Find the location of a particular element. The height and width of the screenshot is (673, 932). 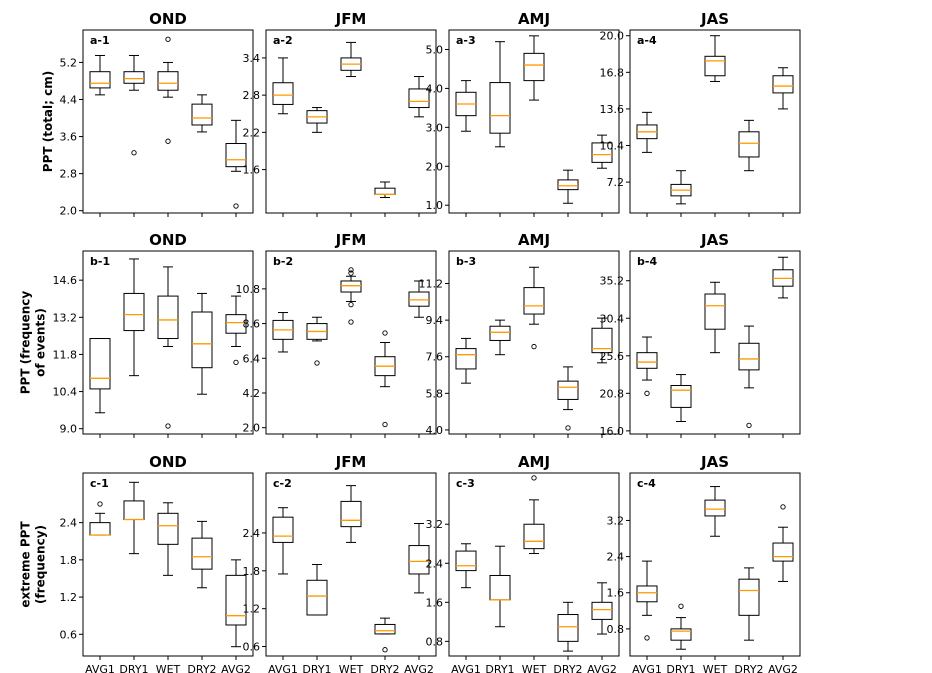

y-tick-label: 30.4 is located at coordinates (612, 318).